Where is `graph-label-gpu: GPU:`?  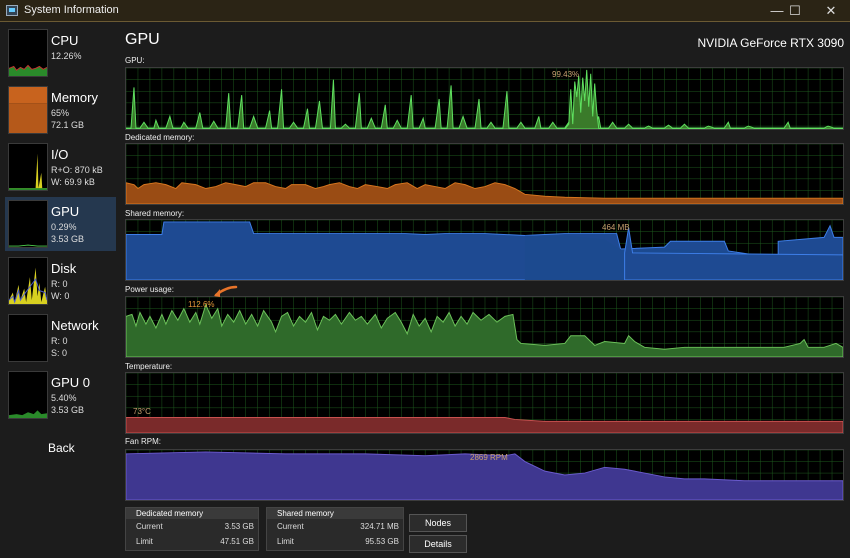 graph-label-gpu: GPU: is located at coordinates (135, 60).